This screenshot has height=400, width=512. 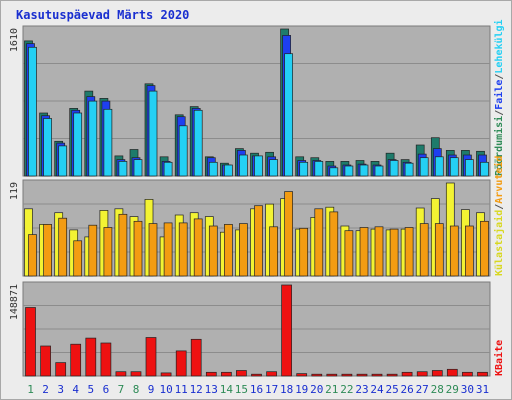 What do you see at coordinates (482, 389) in the screenshot?
I see `x-tick-label-31: 31` at bounding box center [482, 389].